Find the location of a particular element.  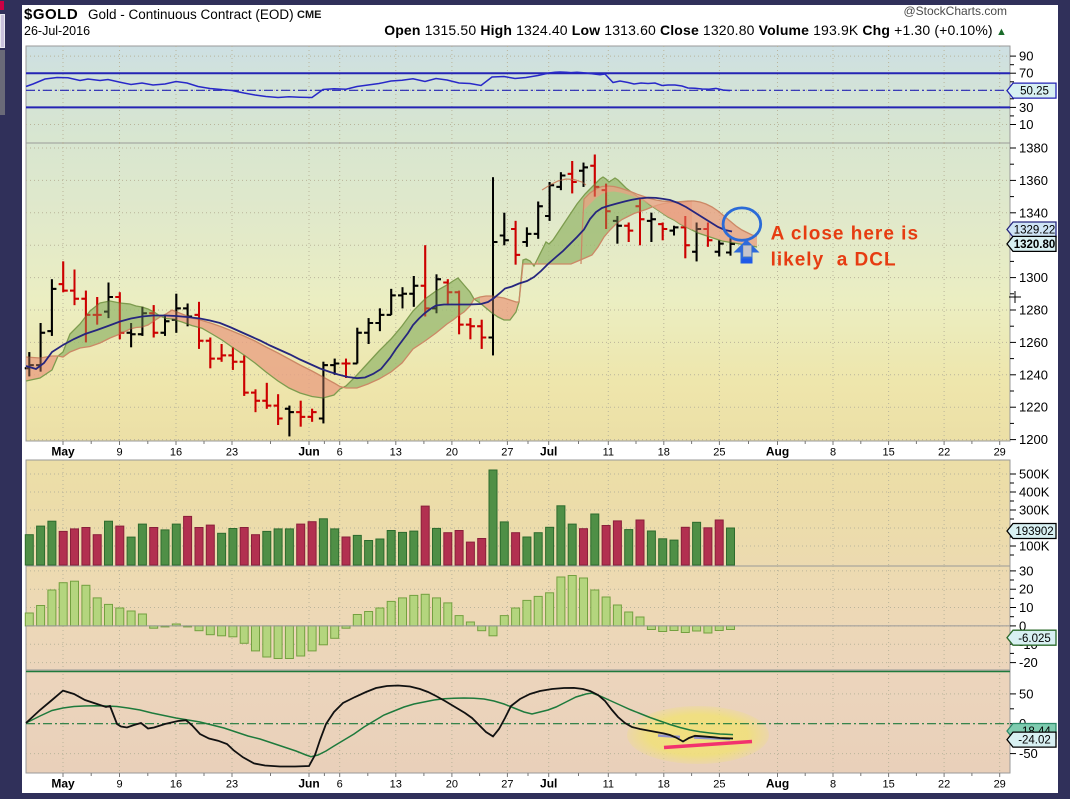

svg-text: 1320.80 is located at coordinates (1035, 245).